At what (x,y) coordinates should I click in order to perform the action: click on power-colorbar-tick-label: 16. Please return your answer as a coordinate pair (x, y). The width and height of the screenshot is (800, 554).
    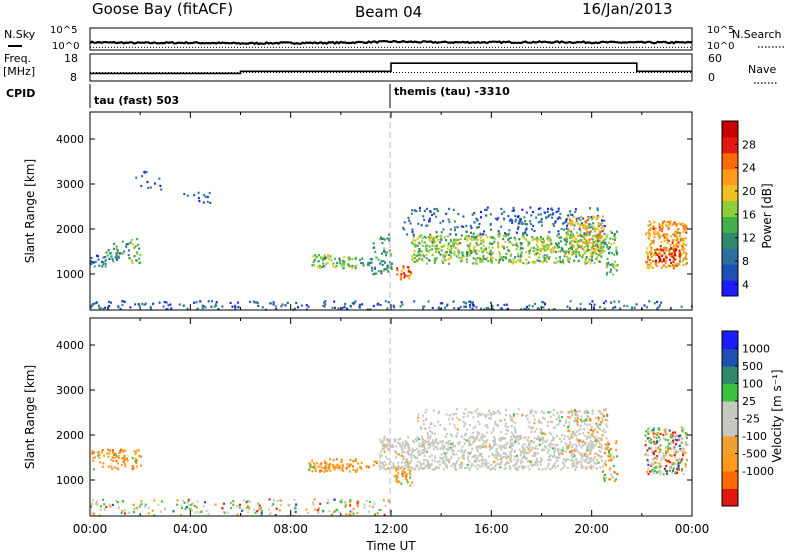
    Looking at the image, I should click on (749, 214).